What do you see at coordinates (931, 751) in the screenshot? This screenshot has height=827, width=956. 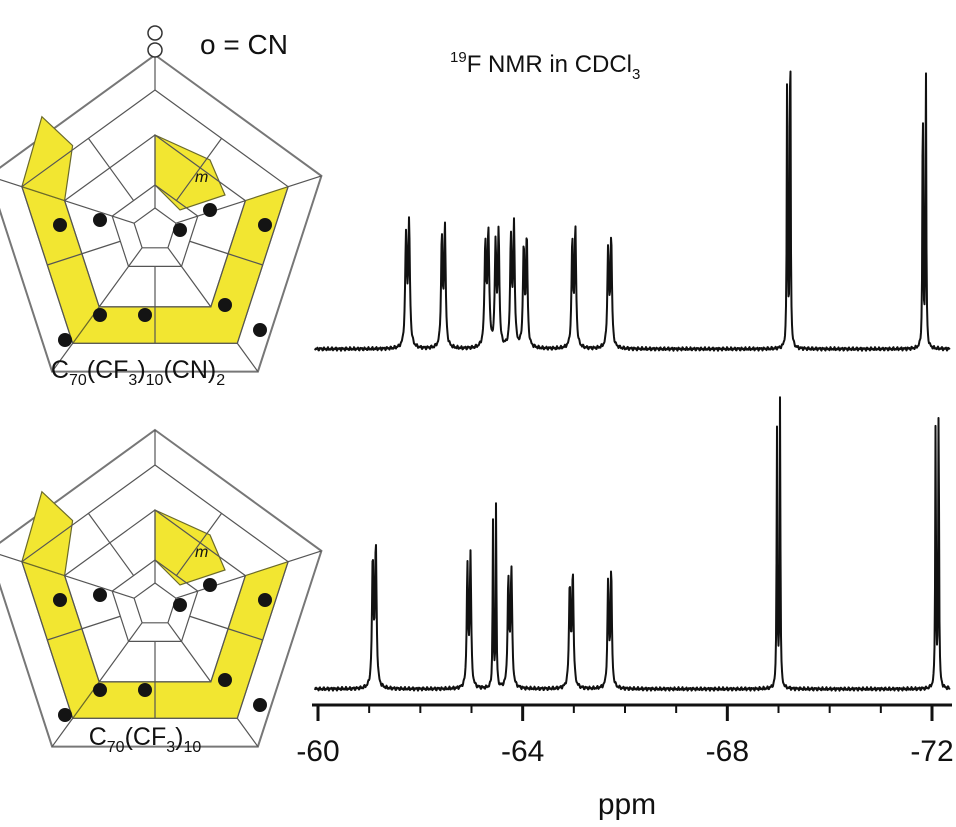 I see `x-tick-label: -72` at bounding box center [931, 751].